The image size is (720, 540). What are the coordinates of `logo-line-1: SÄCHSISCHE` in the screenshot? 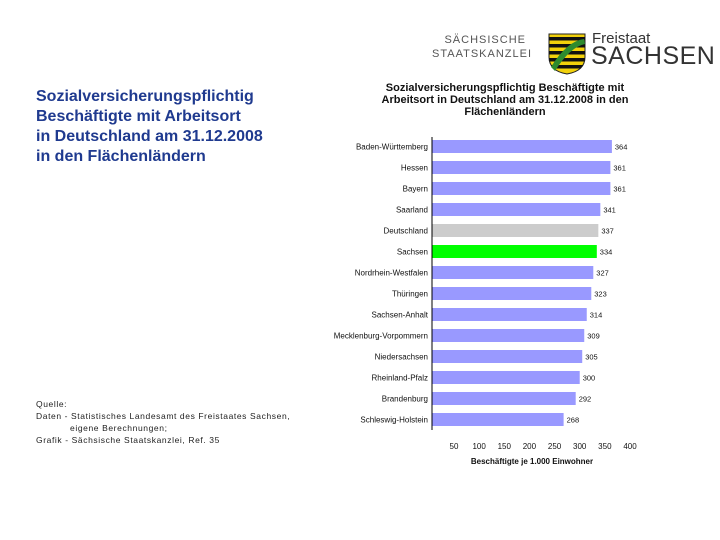 It's located at (485, 40).